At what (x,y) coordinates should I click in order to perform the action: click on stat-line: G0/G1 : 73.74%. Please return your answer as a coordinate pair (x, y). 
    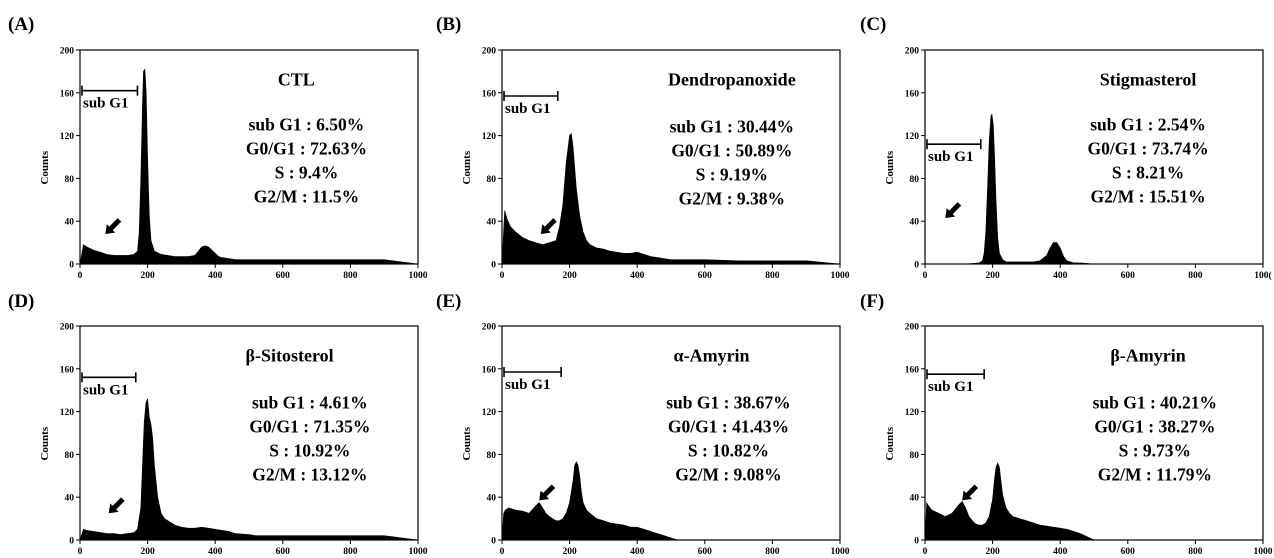
    Looking at the image, I should click on (1148, 148).